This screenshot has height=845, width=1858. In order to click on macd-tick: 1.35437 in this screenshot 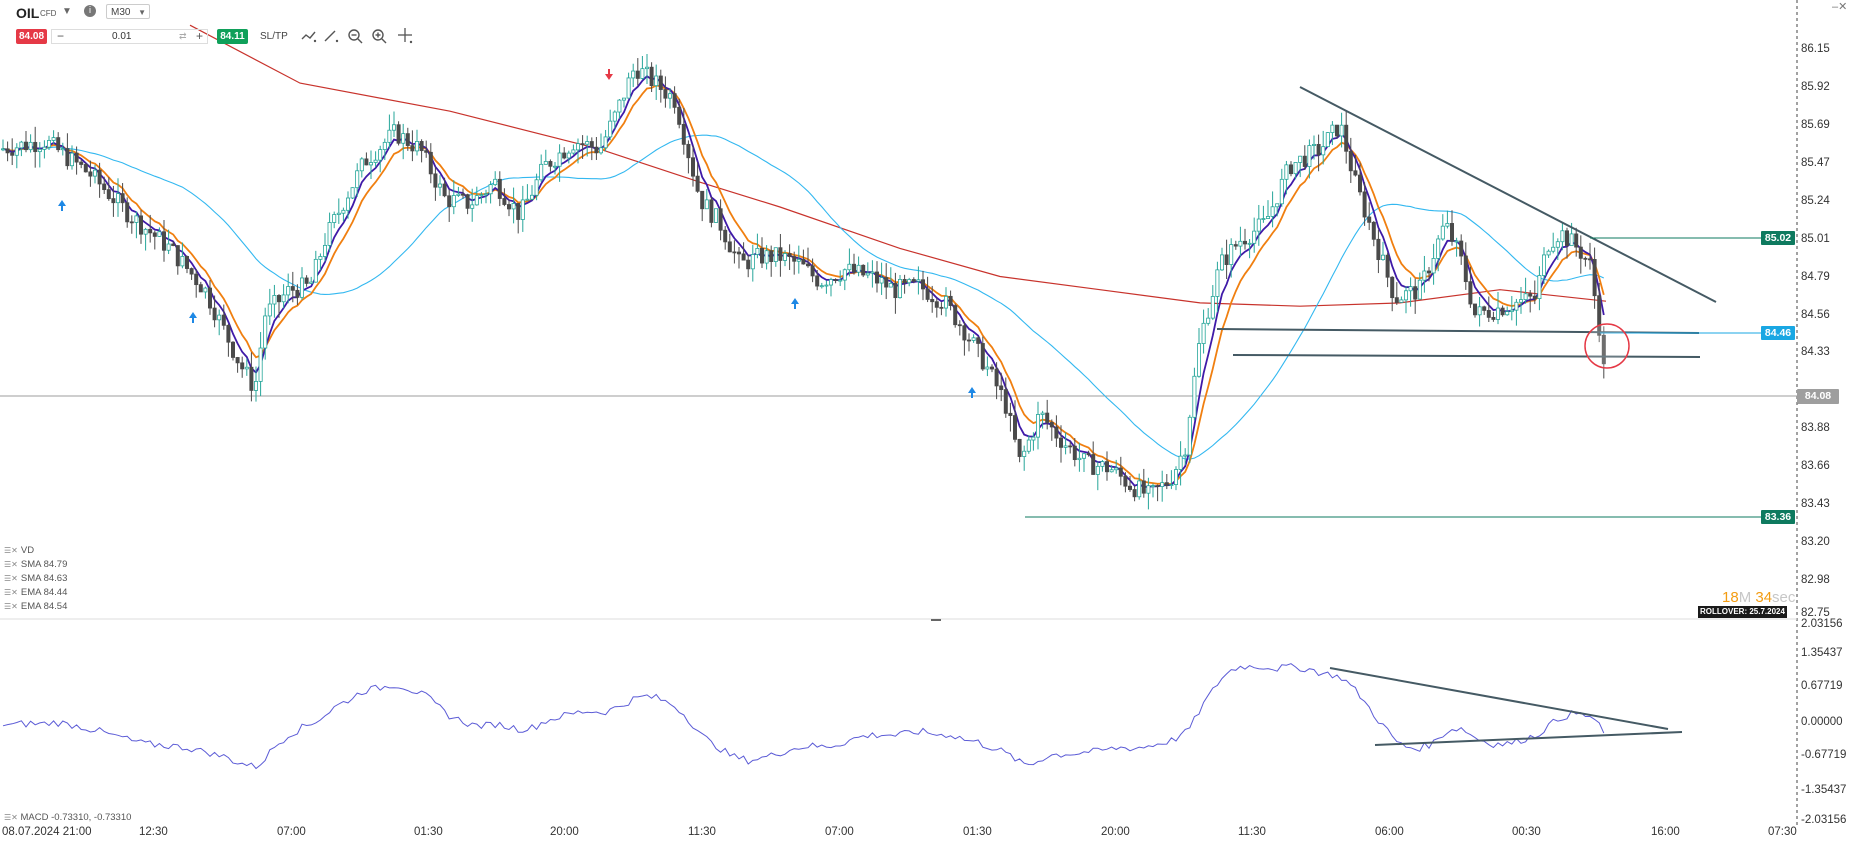, I will do `click(1822, 653)`.